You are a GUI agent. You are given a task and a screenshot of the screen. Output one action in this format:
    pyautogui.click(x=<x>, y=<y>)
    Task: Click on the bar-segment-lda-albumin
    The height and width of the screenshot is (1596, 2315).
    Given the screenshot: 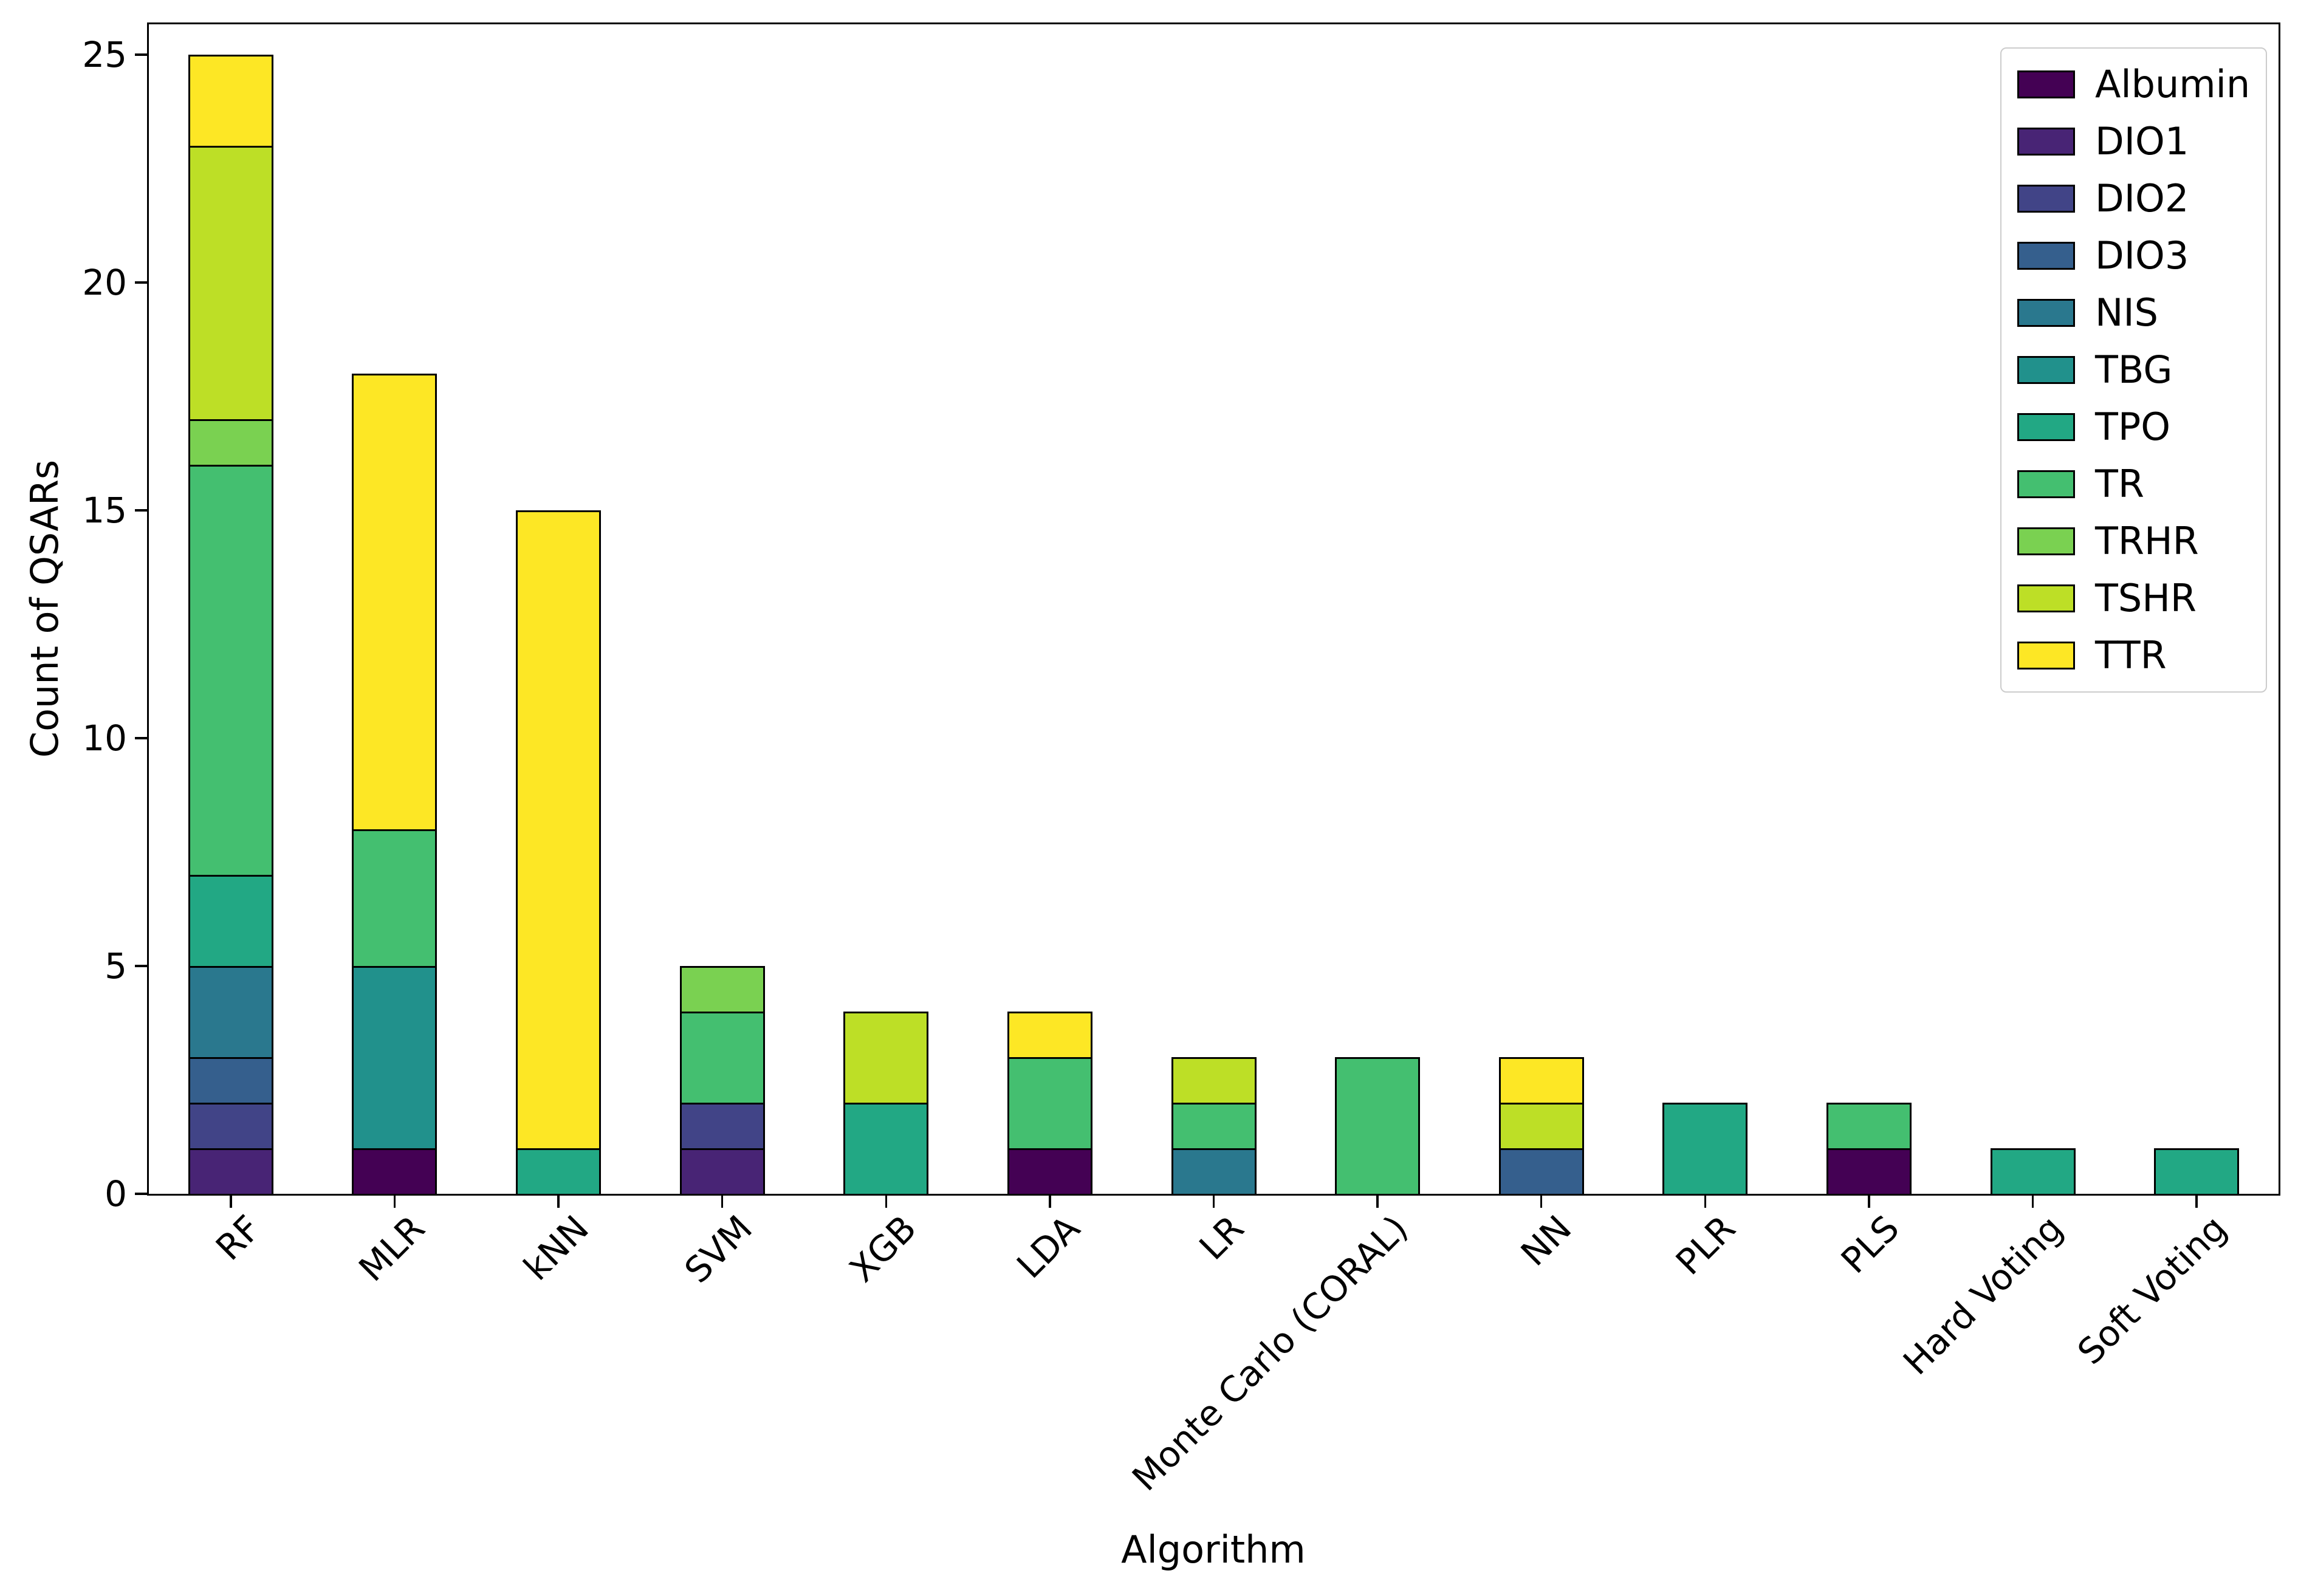 What is the action you would take?
    pyautogui.click(x=1049, y=1172)
    